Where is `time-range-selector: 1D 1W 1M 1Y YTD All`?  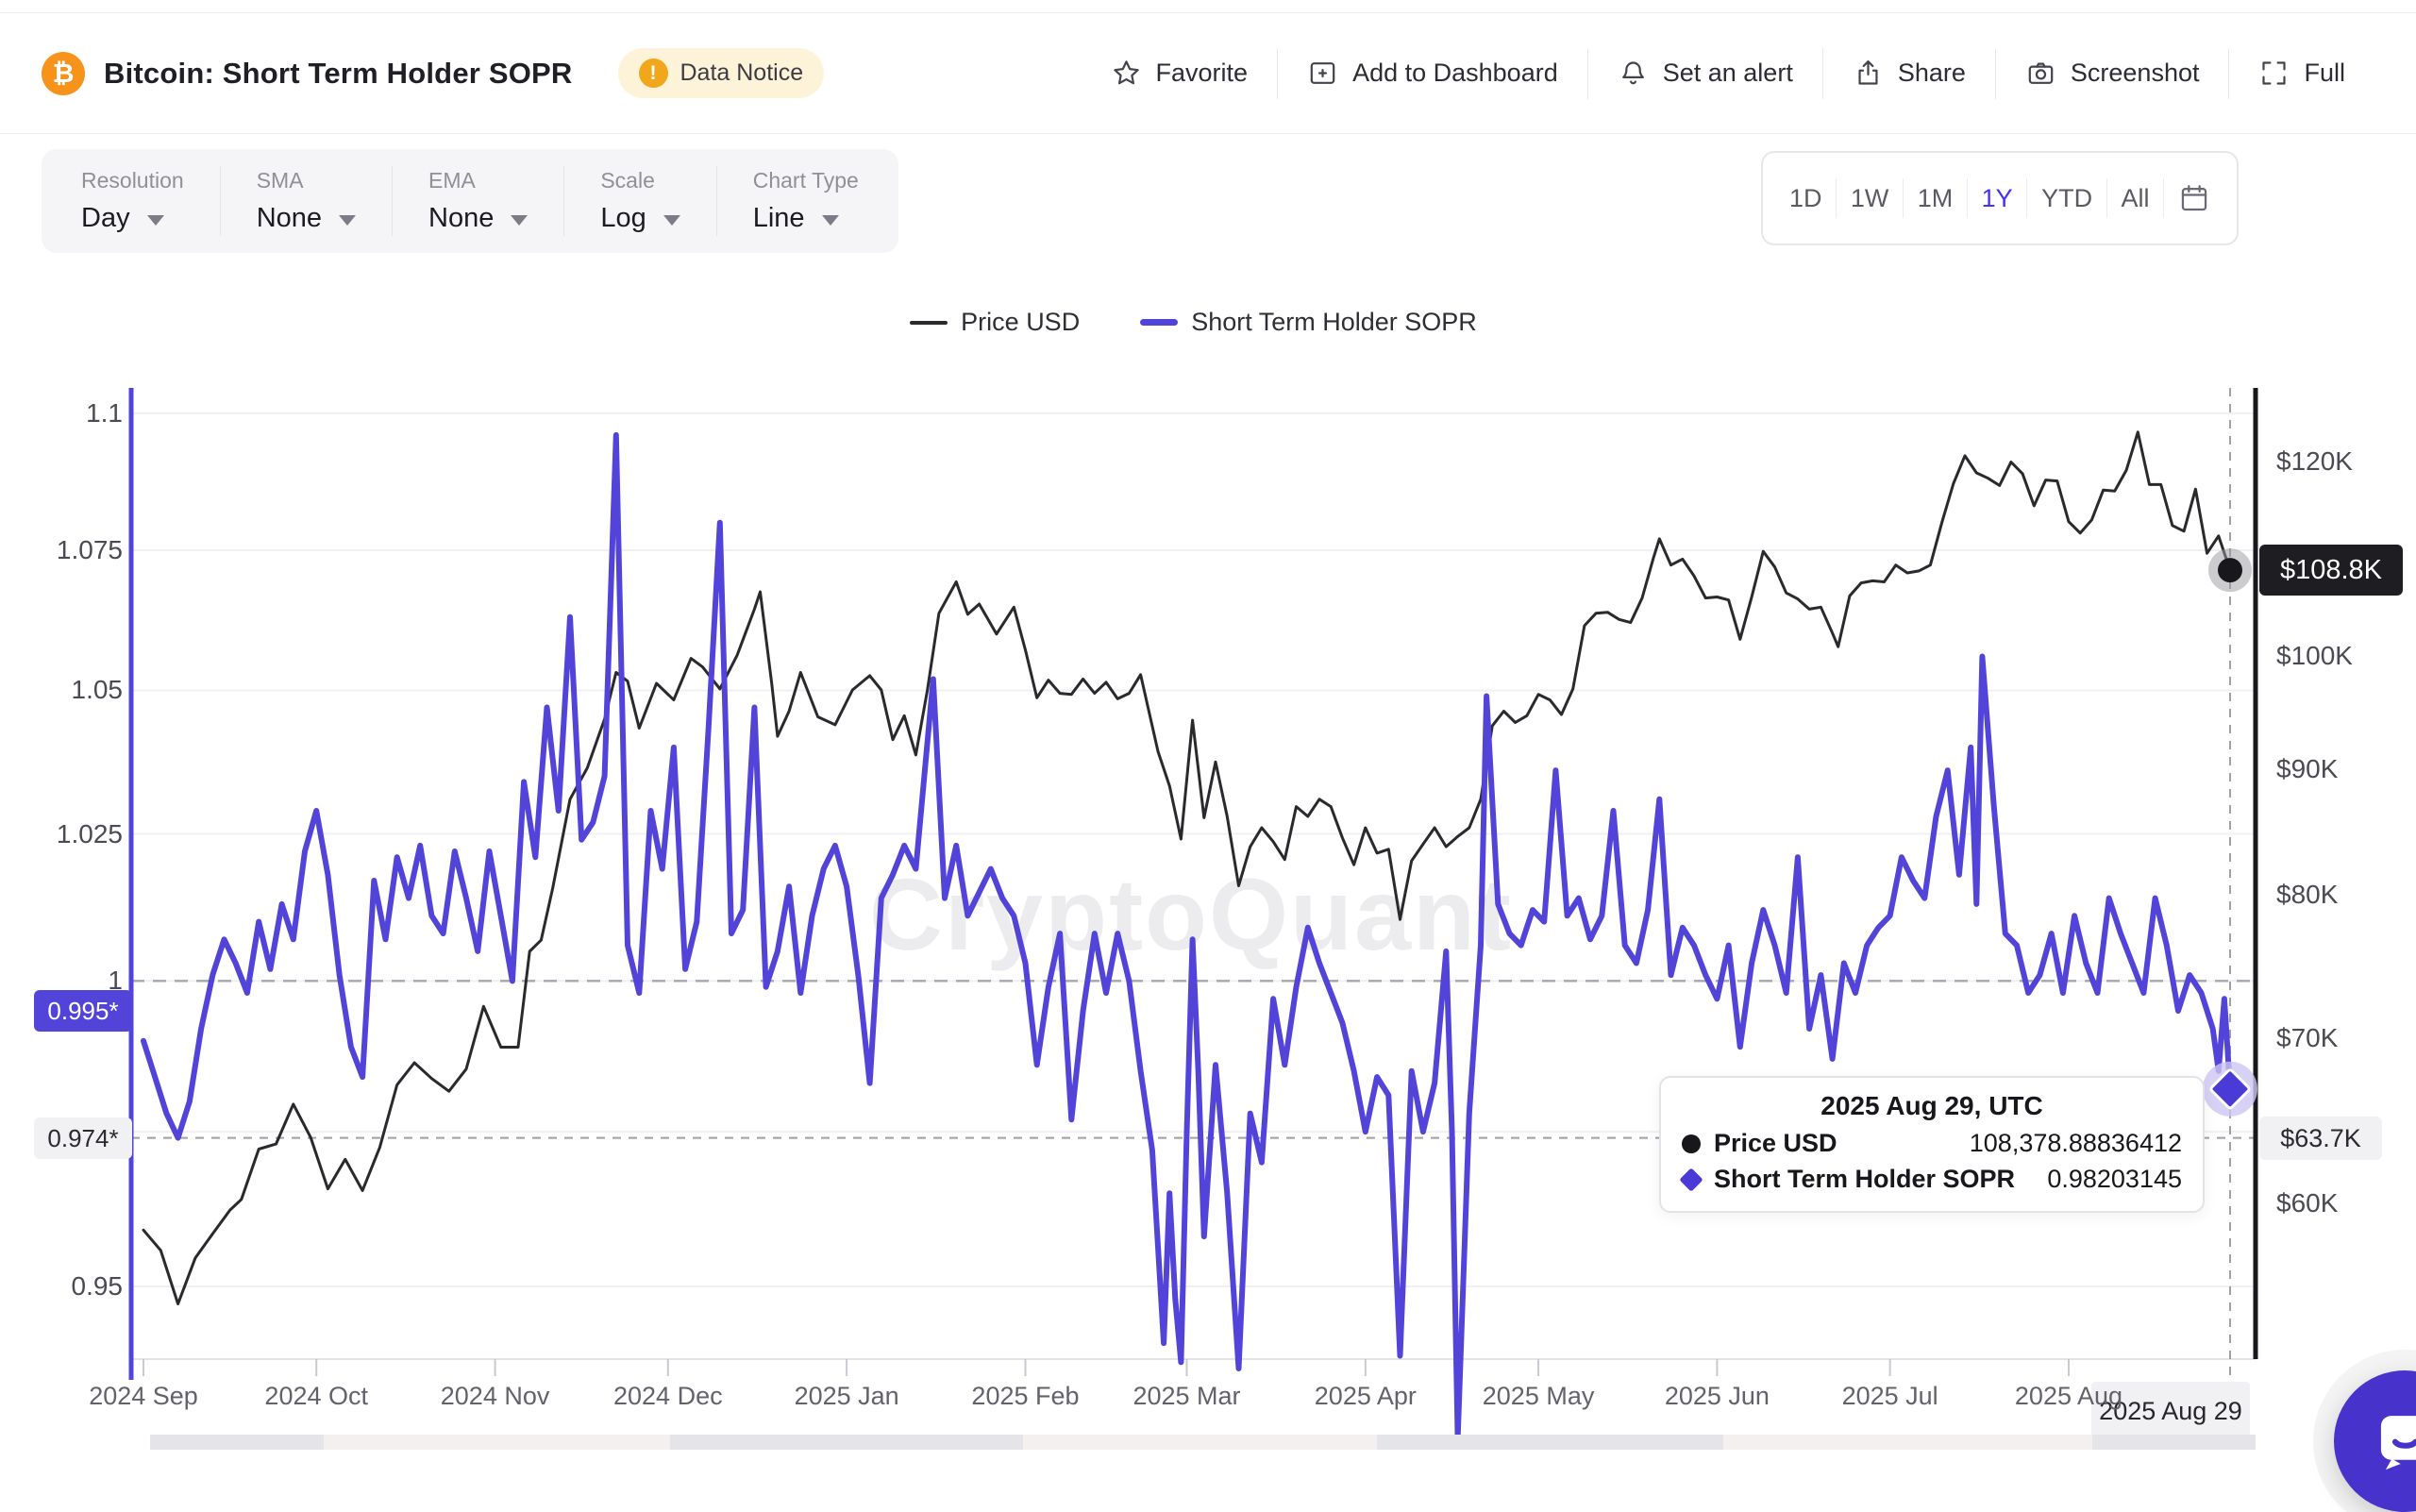
time-range-selector: 1D 1W 1M 1Y YTD All is located at coordinates (2000, 198).